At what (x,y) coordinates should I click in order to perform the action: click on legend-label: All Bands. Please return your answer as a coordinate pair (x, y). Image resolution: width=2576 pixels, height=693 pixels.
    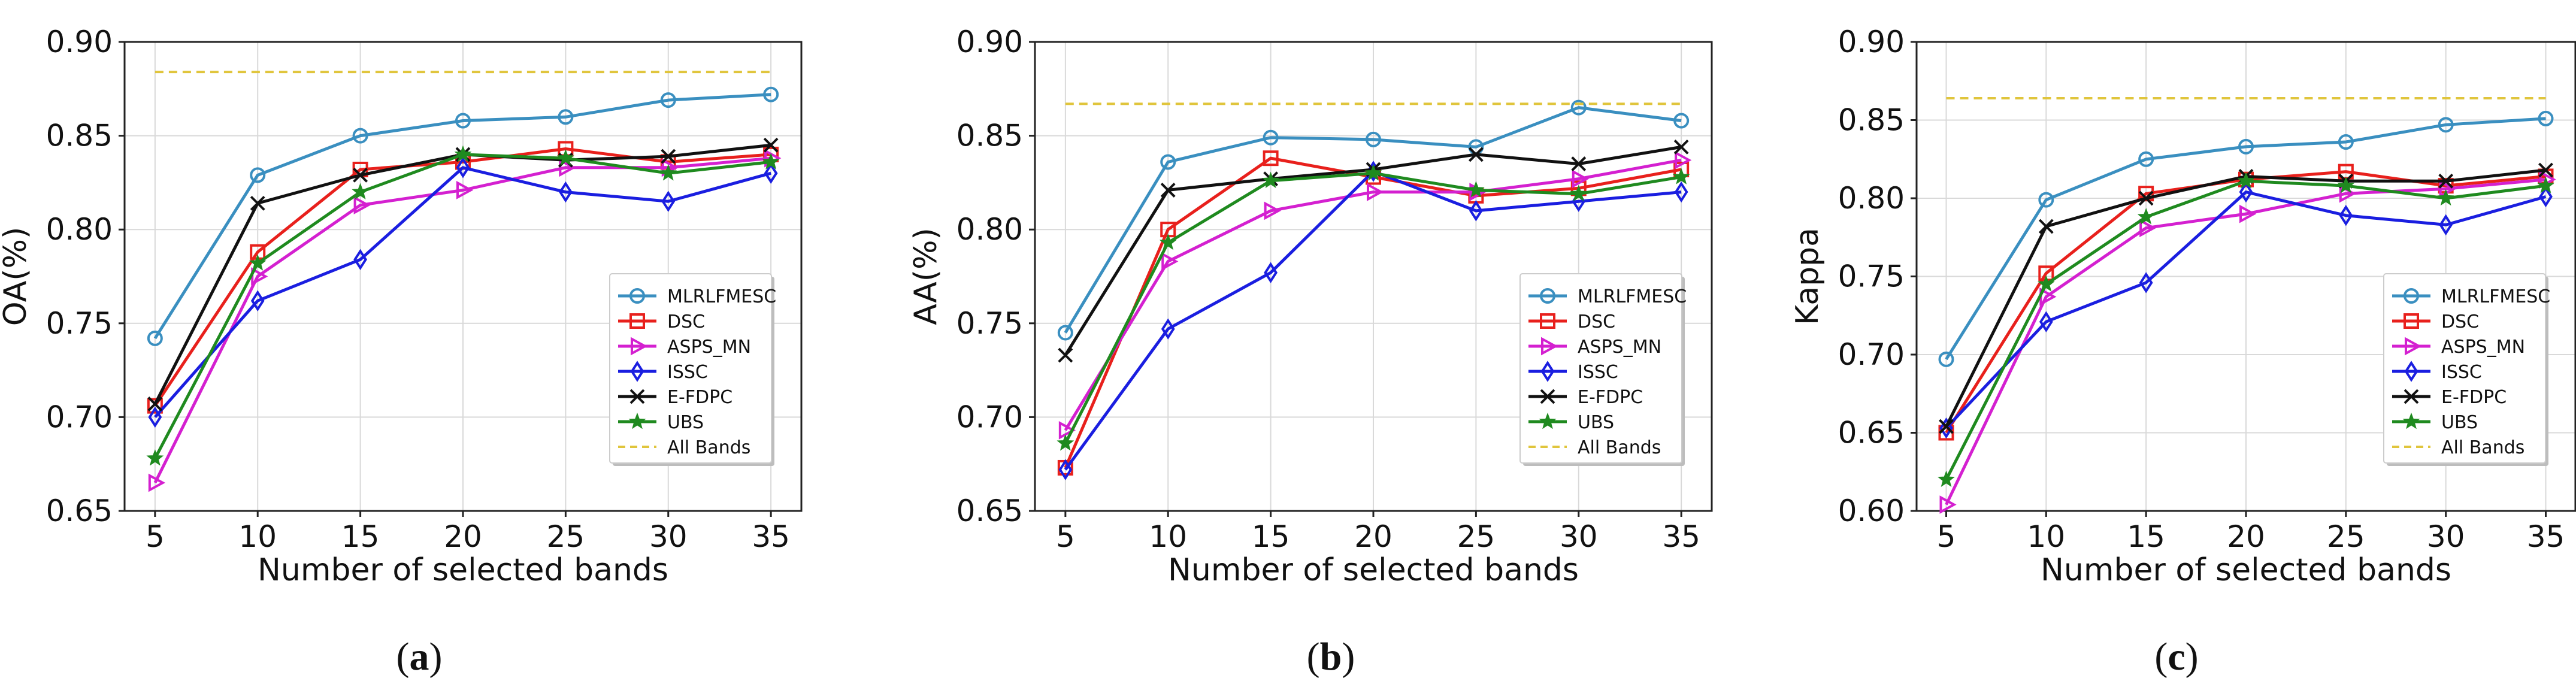
    Looking at the image, I should click on (2482, 447).